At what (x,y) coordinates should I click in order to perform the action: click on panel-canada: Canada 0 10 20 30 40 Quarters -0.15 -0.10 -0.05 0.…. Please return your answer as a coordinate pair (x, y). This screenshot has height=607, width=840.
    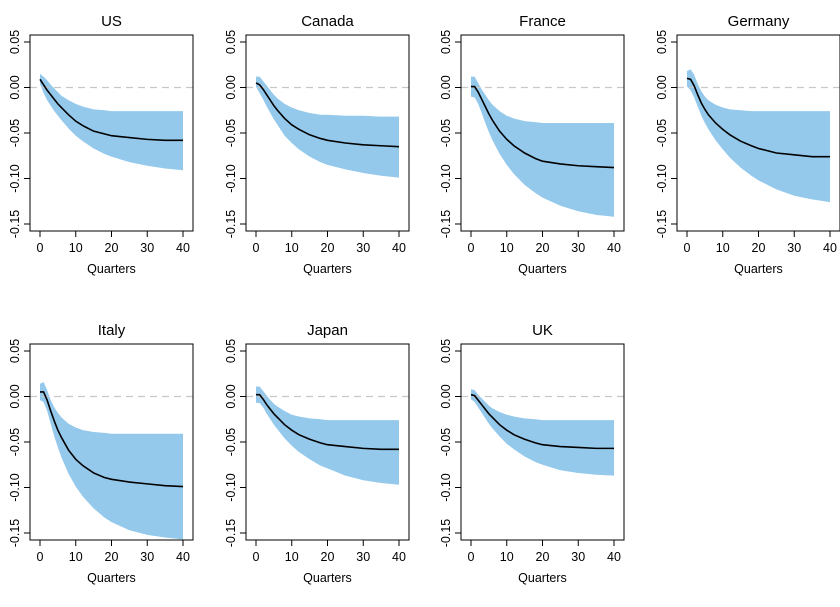
    Looking at the image, I should click on (317, 144).